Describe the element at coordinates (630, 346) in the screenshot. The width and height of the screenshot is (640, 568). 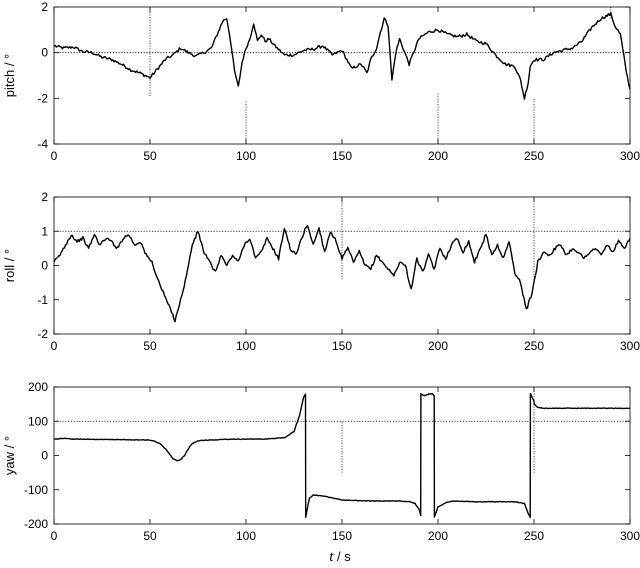
I see `roll-x-tick-label: 300` at that location.